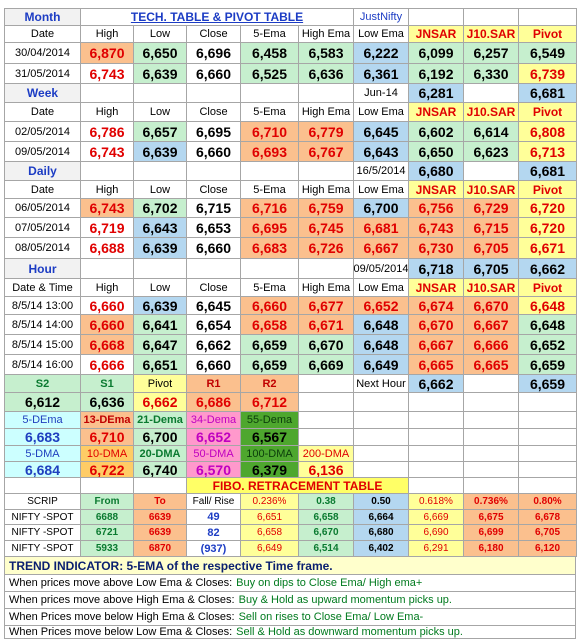 The width and height of the screenshot is (580, 640). What do you see at coordinates (107, 34) in the screenshot?
I see `table-cell: High` at bounding box center [107, 34].